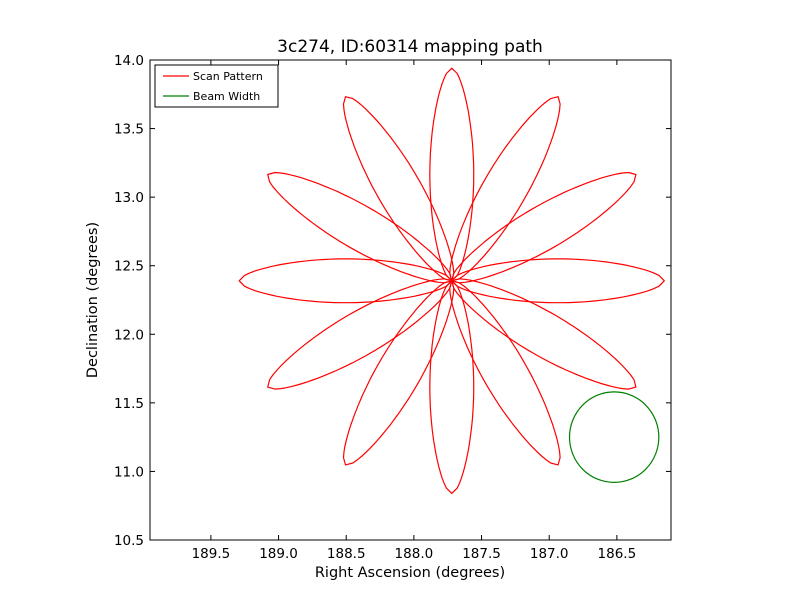 Image resolution: width=800 pixels, height=600 pixels. I want to click on x-tick-label: 189.5, so click(211, 554).